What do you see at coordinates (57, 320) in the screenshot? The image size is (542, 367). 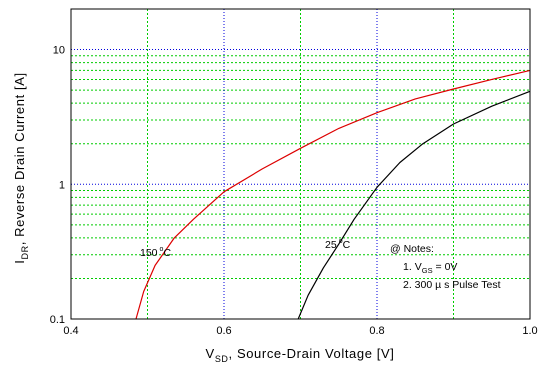 I see `y-tick-label: 0.1` at bounding box center [57, 320].